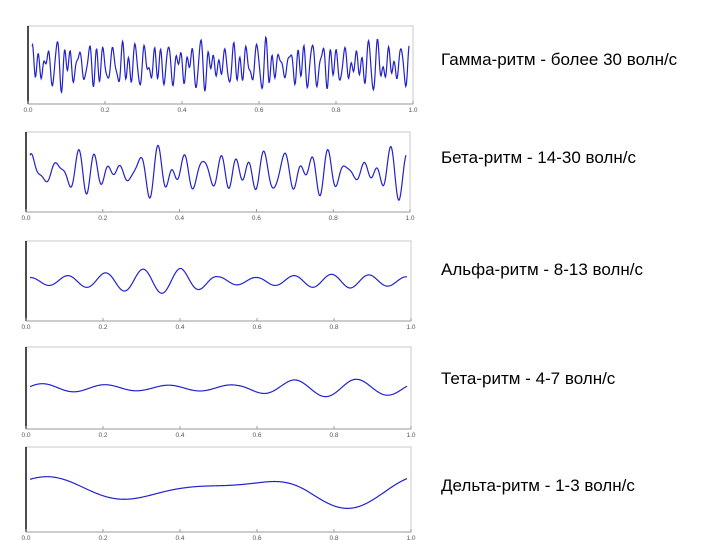 The height and width of the screenshot is (540, 720). I want to click on panel-label-gamma: Гамма-ритм - более 30 волн/с, so click(559, 59).